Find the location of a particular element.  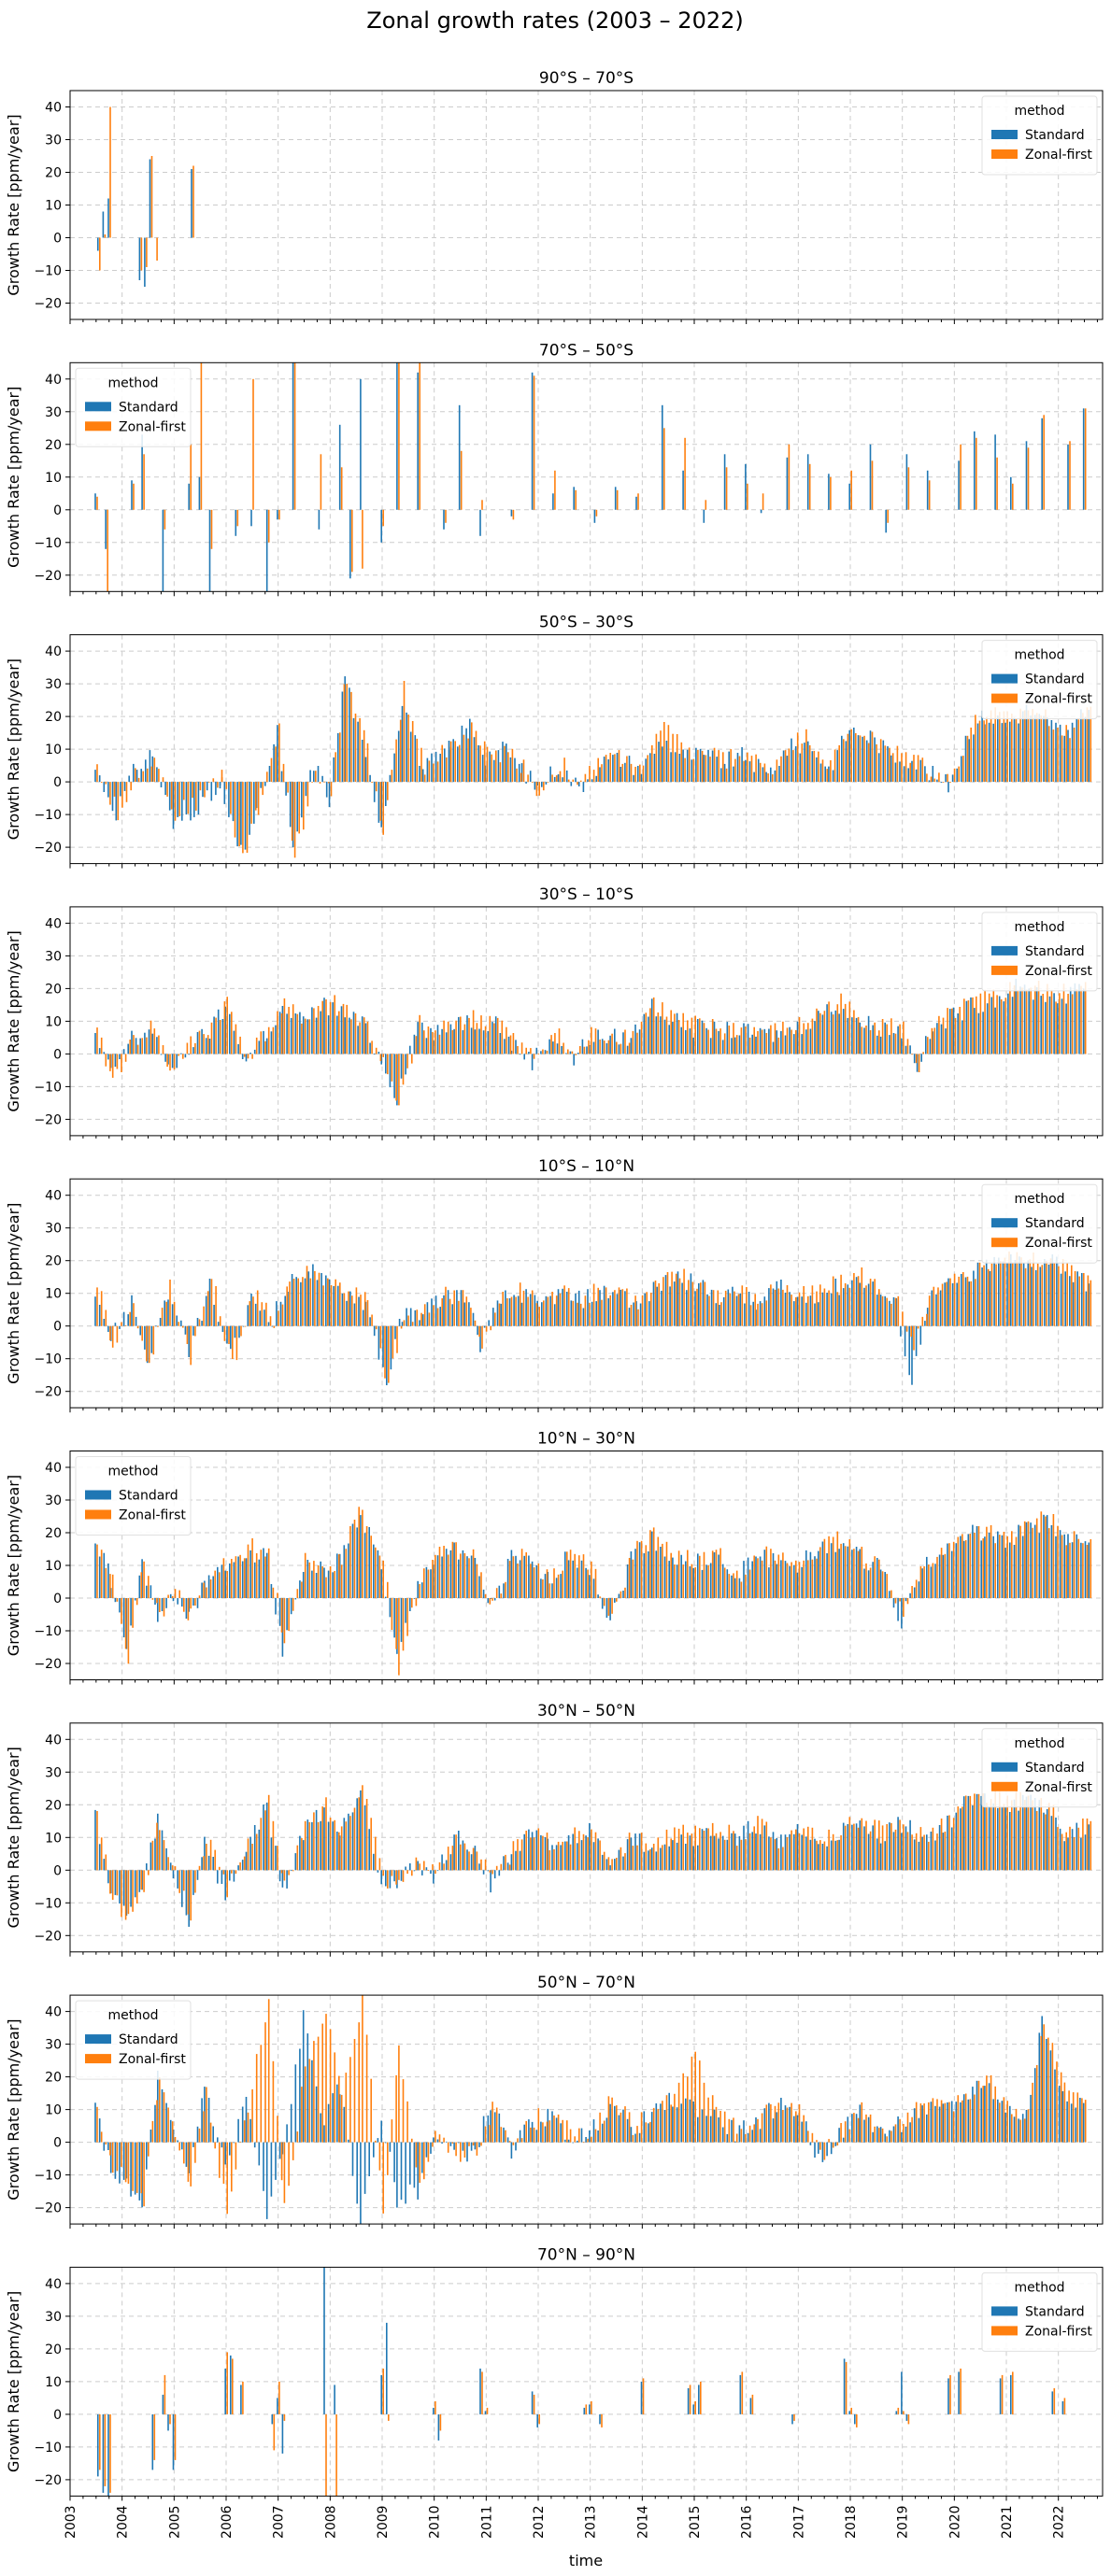

y-tick-label: 40 is located at coordinates (53, 1468).